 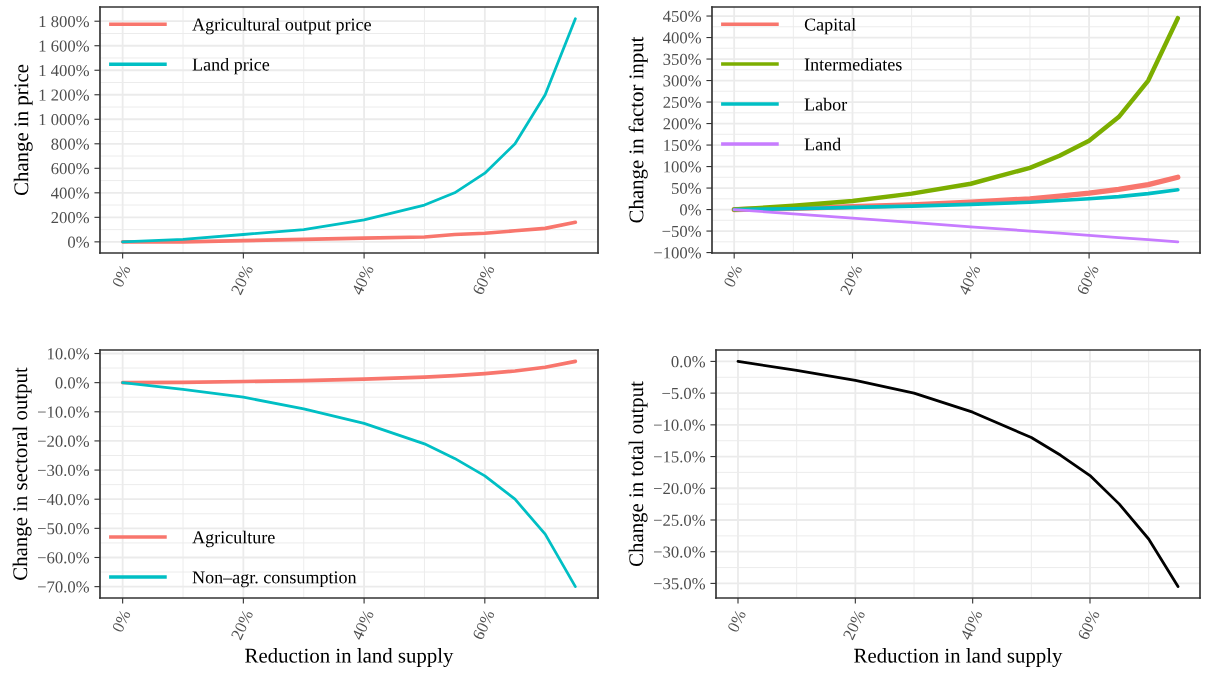 I want to click on y-tick-label: 1 600%, so click(x=64, y=46).